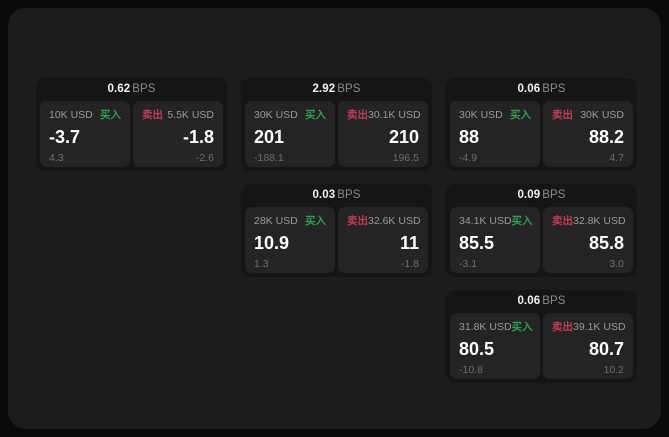 This screenshot has height=437, width=669. I want to click on sell-side: 卖出 32.6K USD 11 -1.8, so click(383, 240).